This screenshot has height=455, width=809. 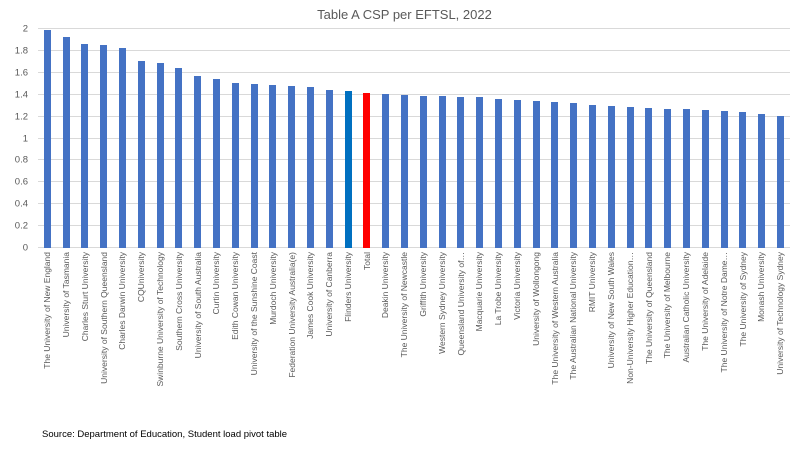 What do you see at coordinates (21, 226) in the screenshot?
I see `y-tick-label: 0.2` at bounding box center [21, 226].